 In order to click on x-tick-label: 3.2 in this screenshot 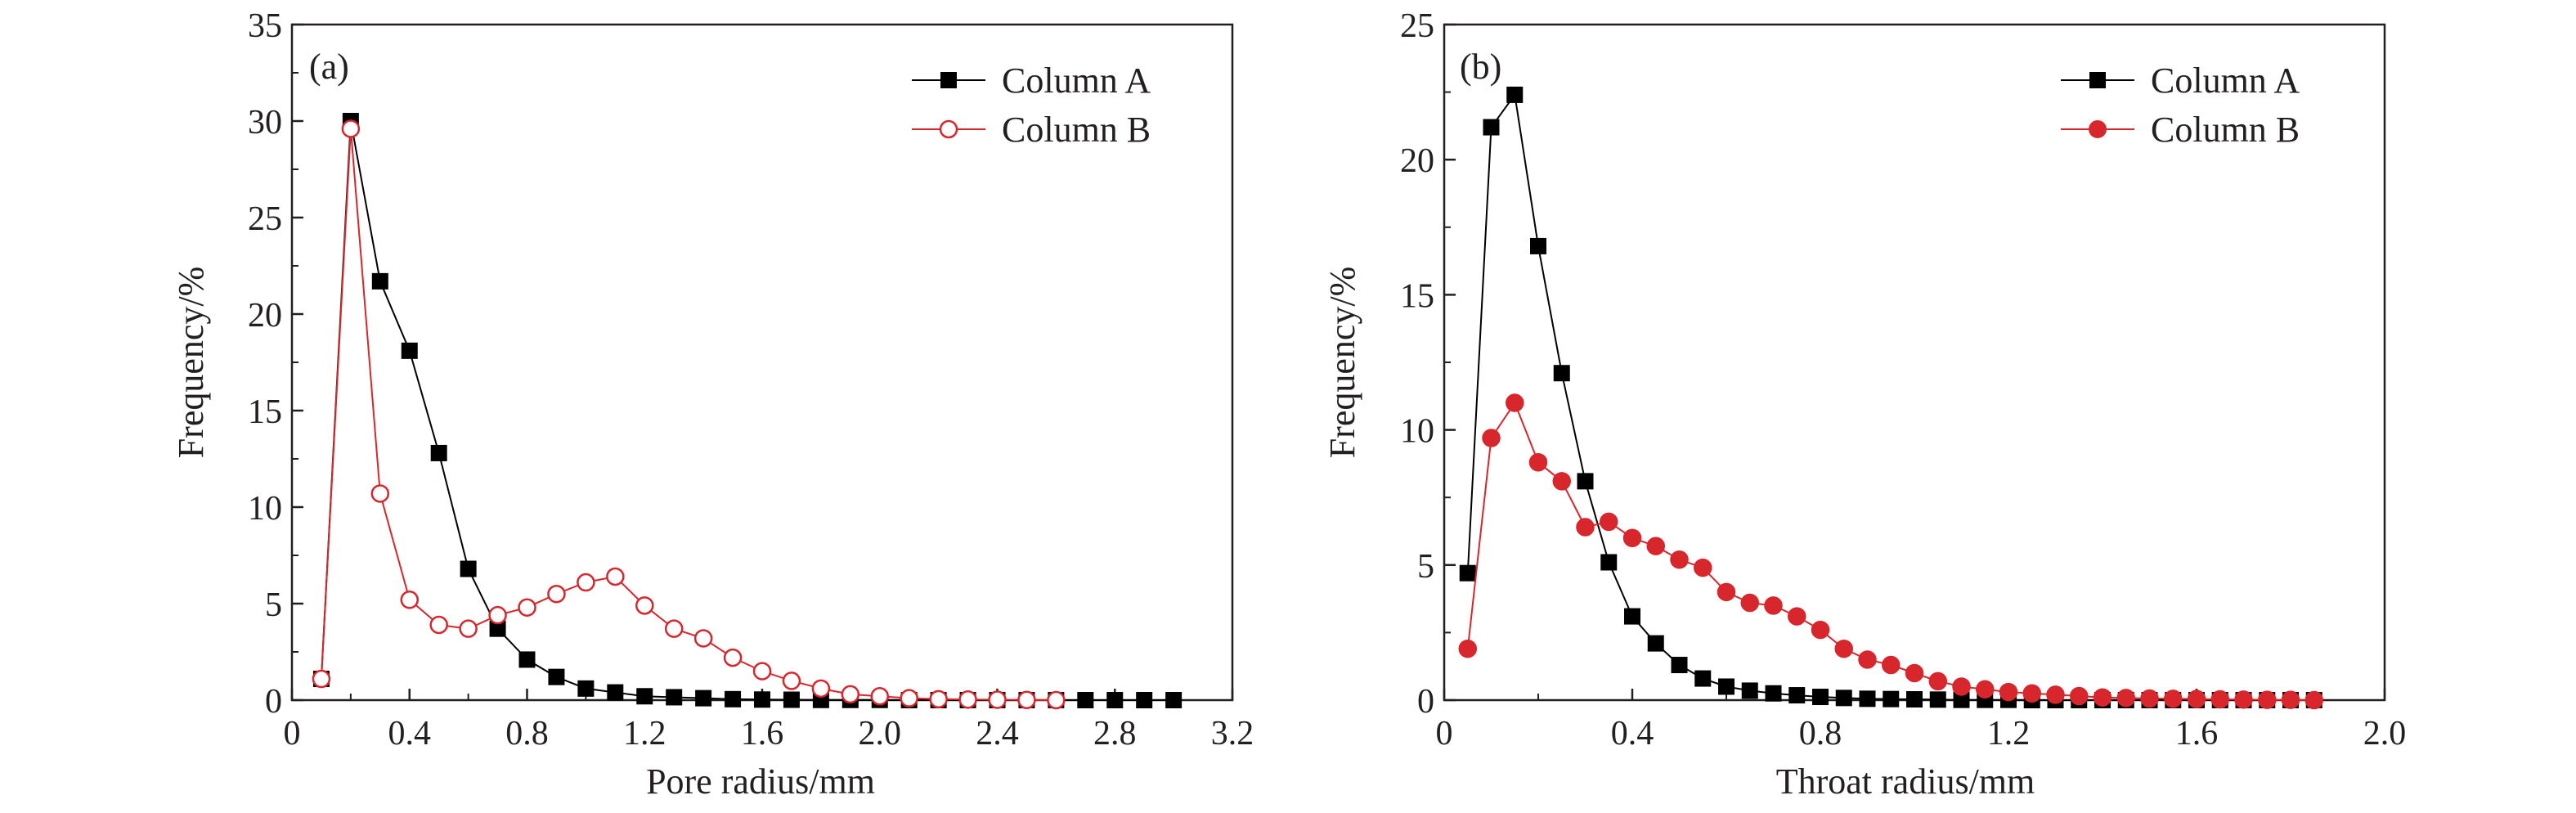, I will do `click(1232, 733)`.